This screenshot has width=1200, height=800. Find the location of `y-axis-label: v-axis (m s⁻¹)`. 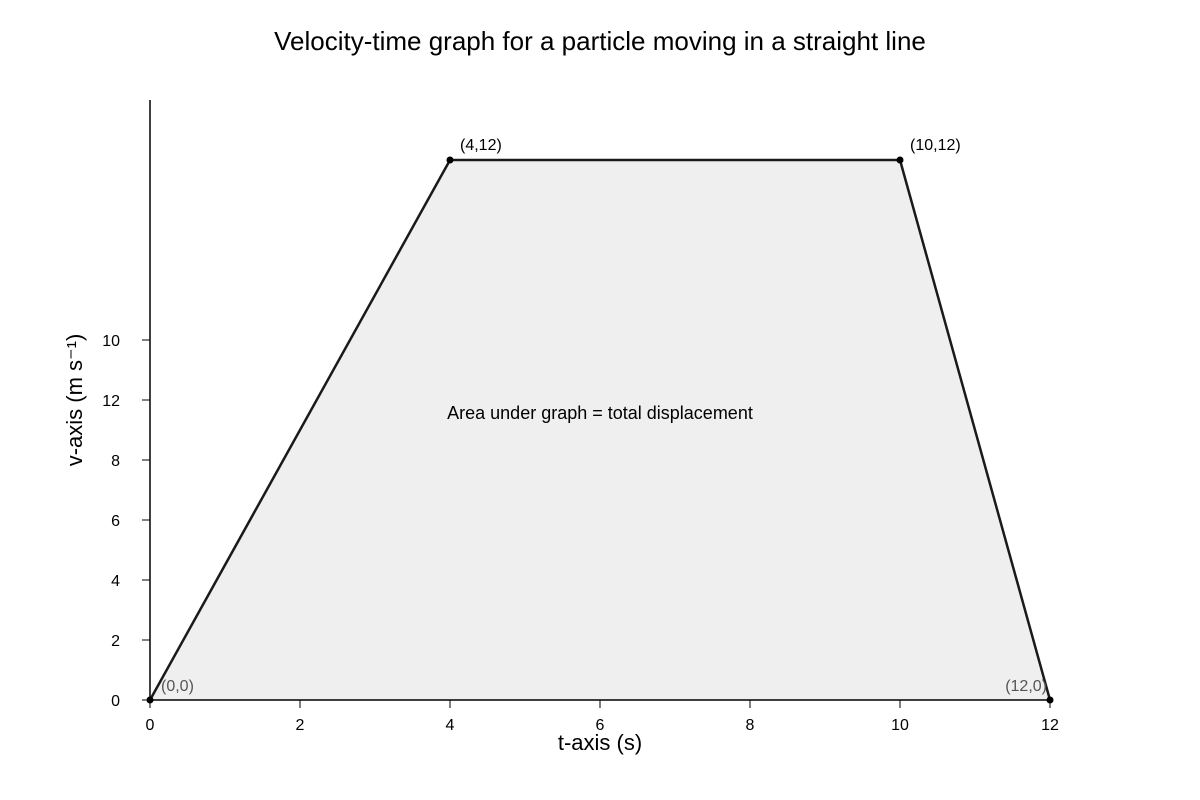

y-axis-label: v-axis (m s⁻¹) is located at coordinates (74, 400).